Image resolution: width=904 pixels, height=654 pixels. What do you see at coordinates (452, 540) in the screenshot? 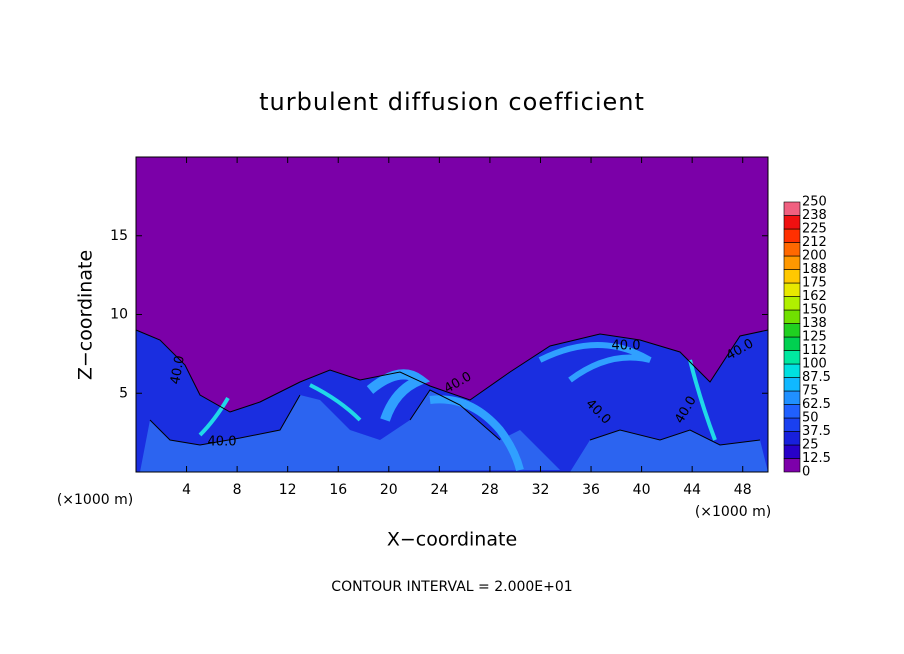
I see `x-axis-label: X−coordinate` at bounding box center [452, 540].